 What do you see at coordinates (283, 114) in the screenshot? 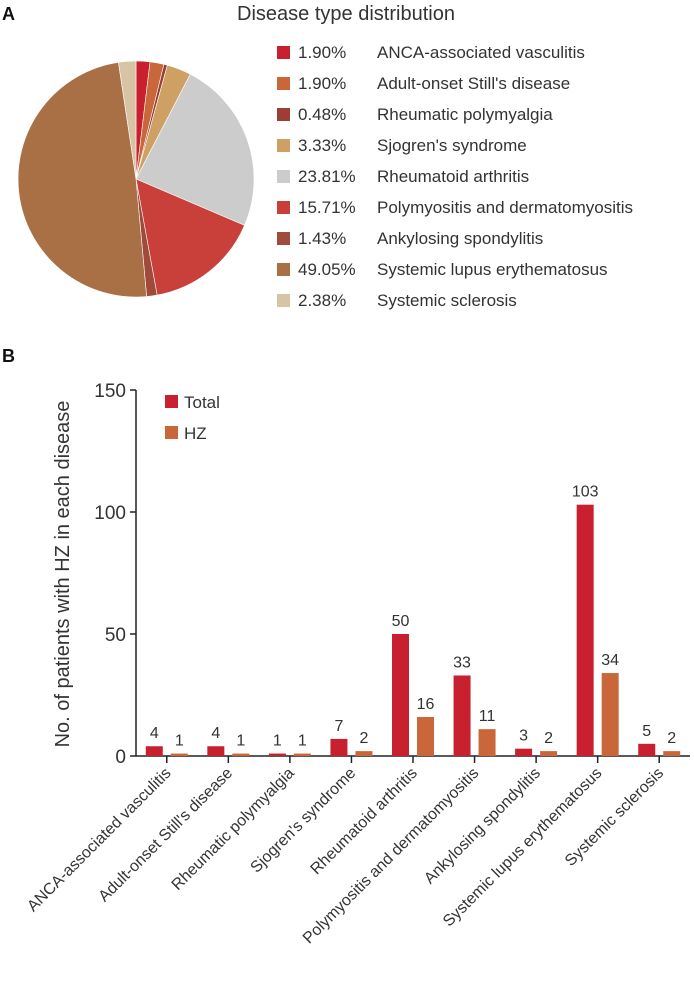
I see `legend-swatch-rheumatic-polymyalgia` at bounding box center [283, 114].